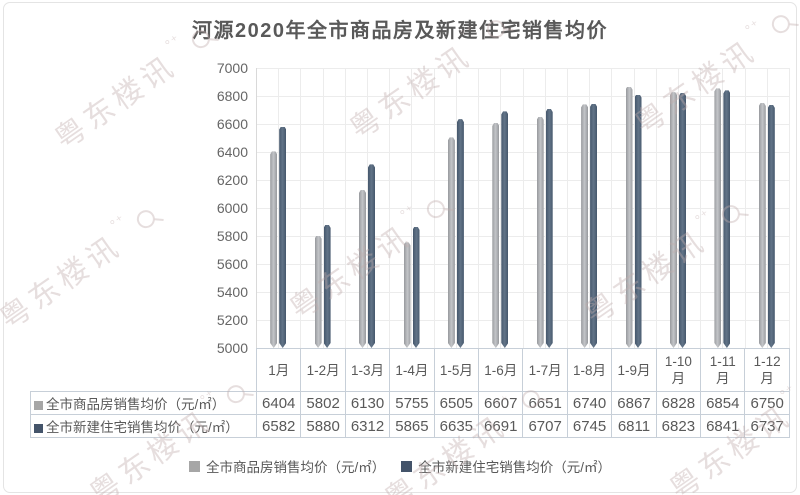  What do you see at coordinates (767, 403) in the screenshot?
I see `table-value-cell: 6750` at bounding box center [767, 403].